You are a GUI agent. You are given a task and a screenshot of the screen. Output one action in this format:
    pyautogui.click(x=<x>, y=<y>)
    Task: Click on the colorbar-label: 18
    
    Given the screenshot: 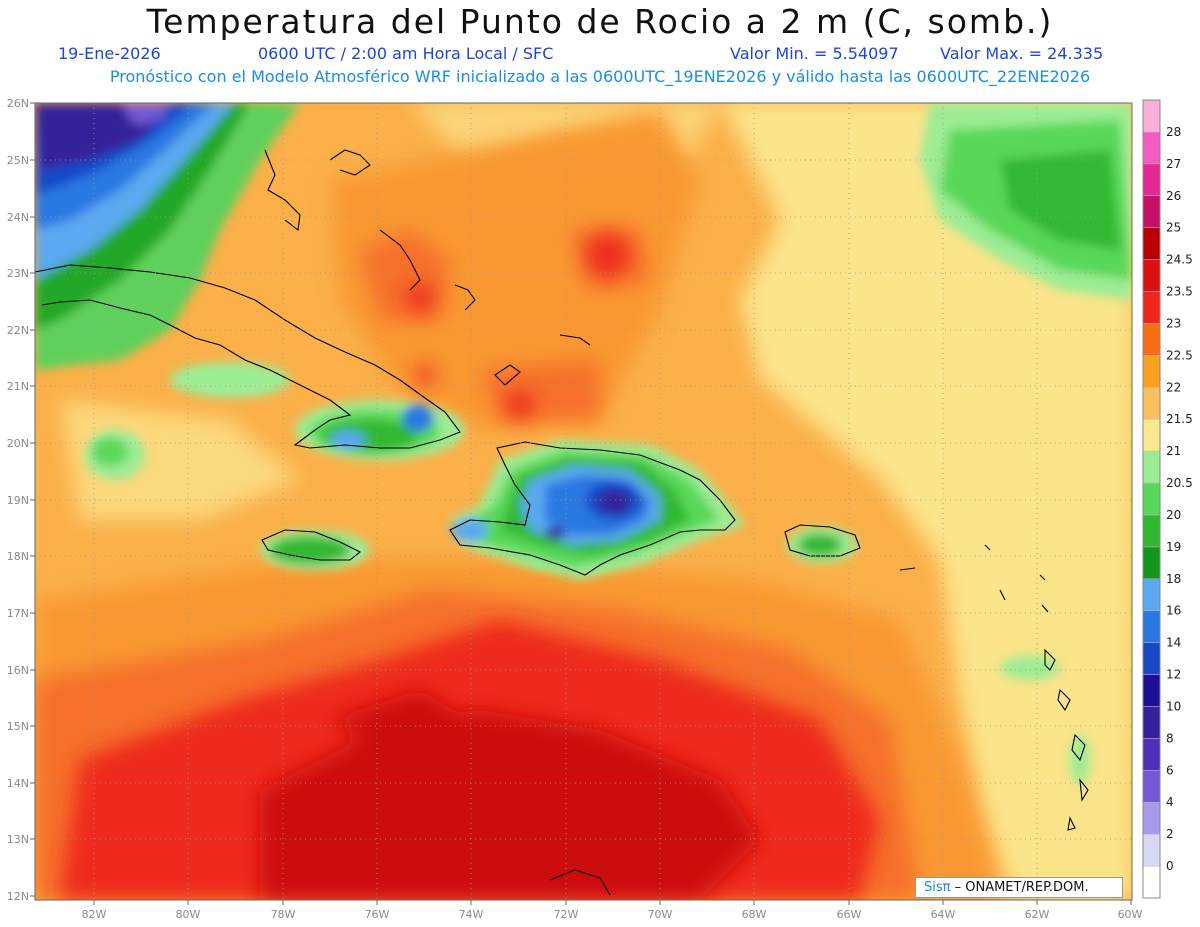 What is the action you would take?
    pyautogui.click(x=1173, y=579)
    